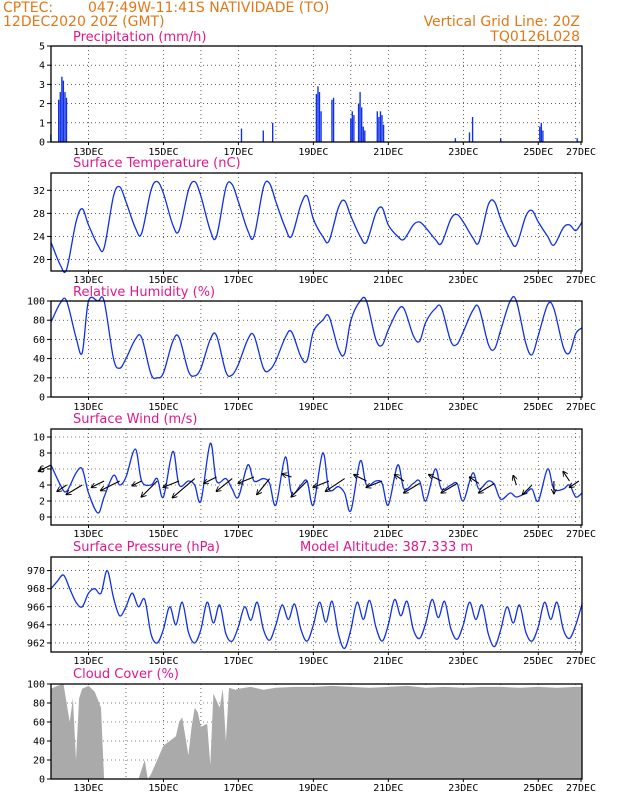  I want to click on y-tick-label: 28, so click(39, 214).